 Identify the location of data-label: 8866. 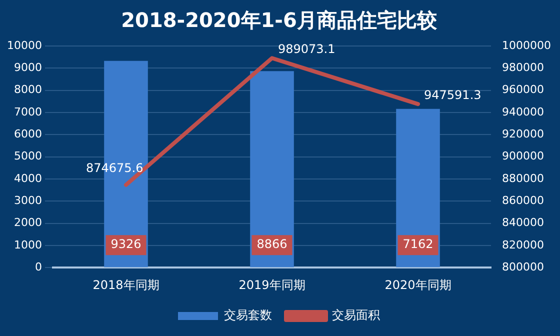
(272, 244).